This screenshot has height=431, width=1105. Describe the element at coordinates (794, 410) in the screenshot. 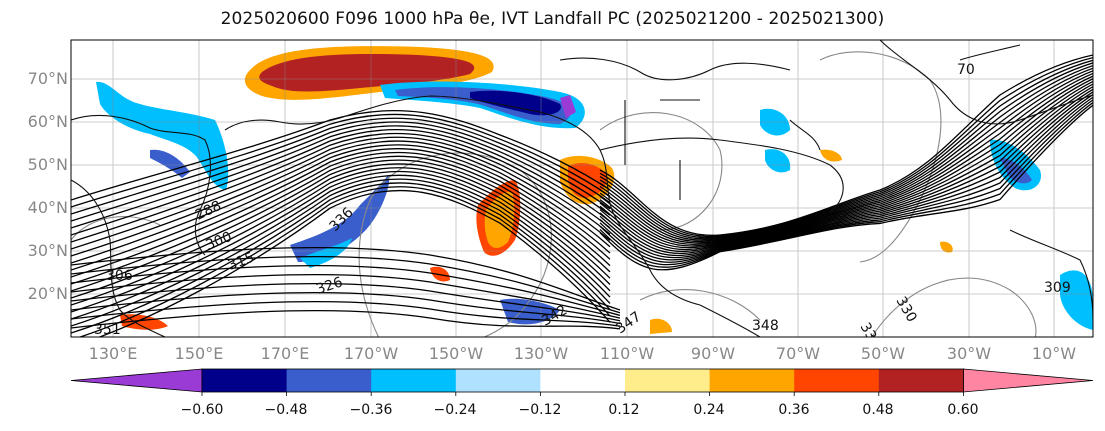

I see `colorbar-tick-label: 0.36` at that location.